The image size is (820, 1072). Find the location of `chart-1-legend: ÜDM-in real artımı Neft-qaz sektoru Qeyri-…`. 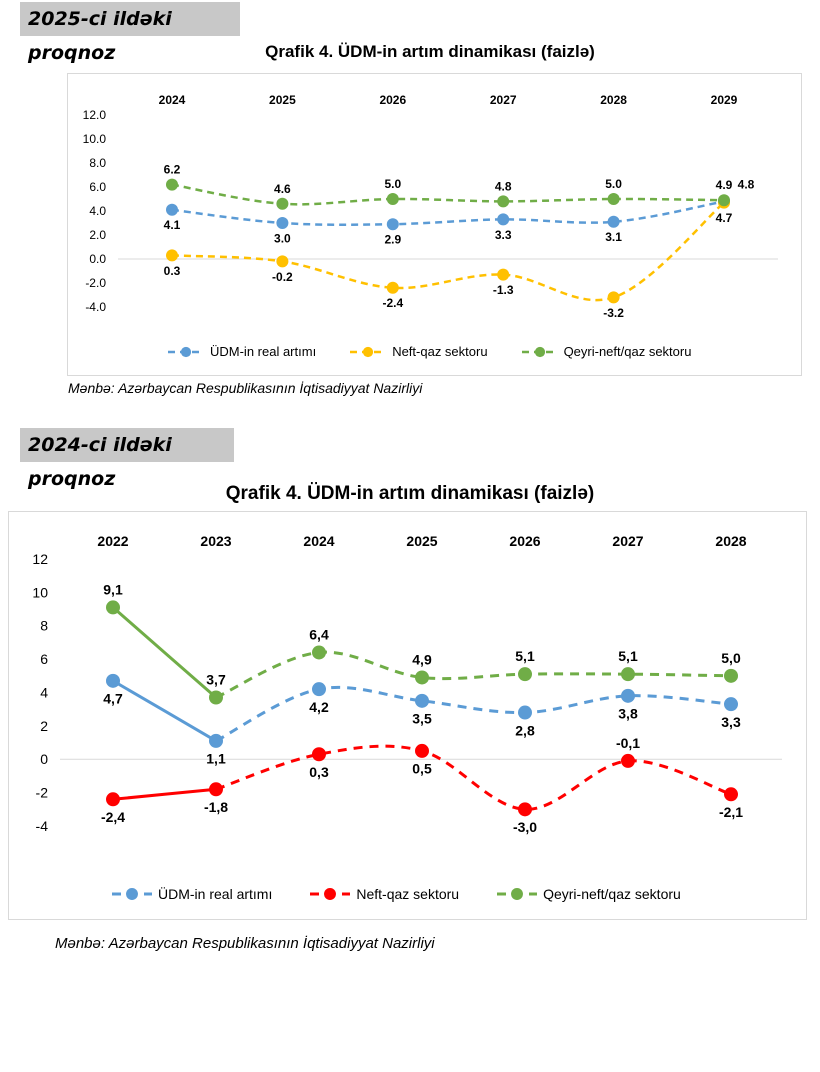

chart-1-legend: ÜDM-in real artımı Neft-qaz sektoru Qeyri-… is located at coordinates (446, 351).